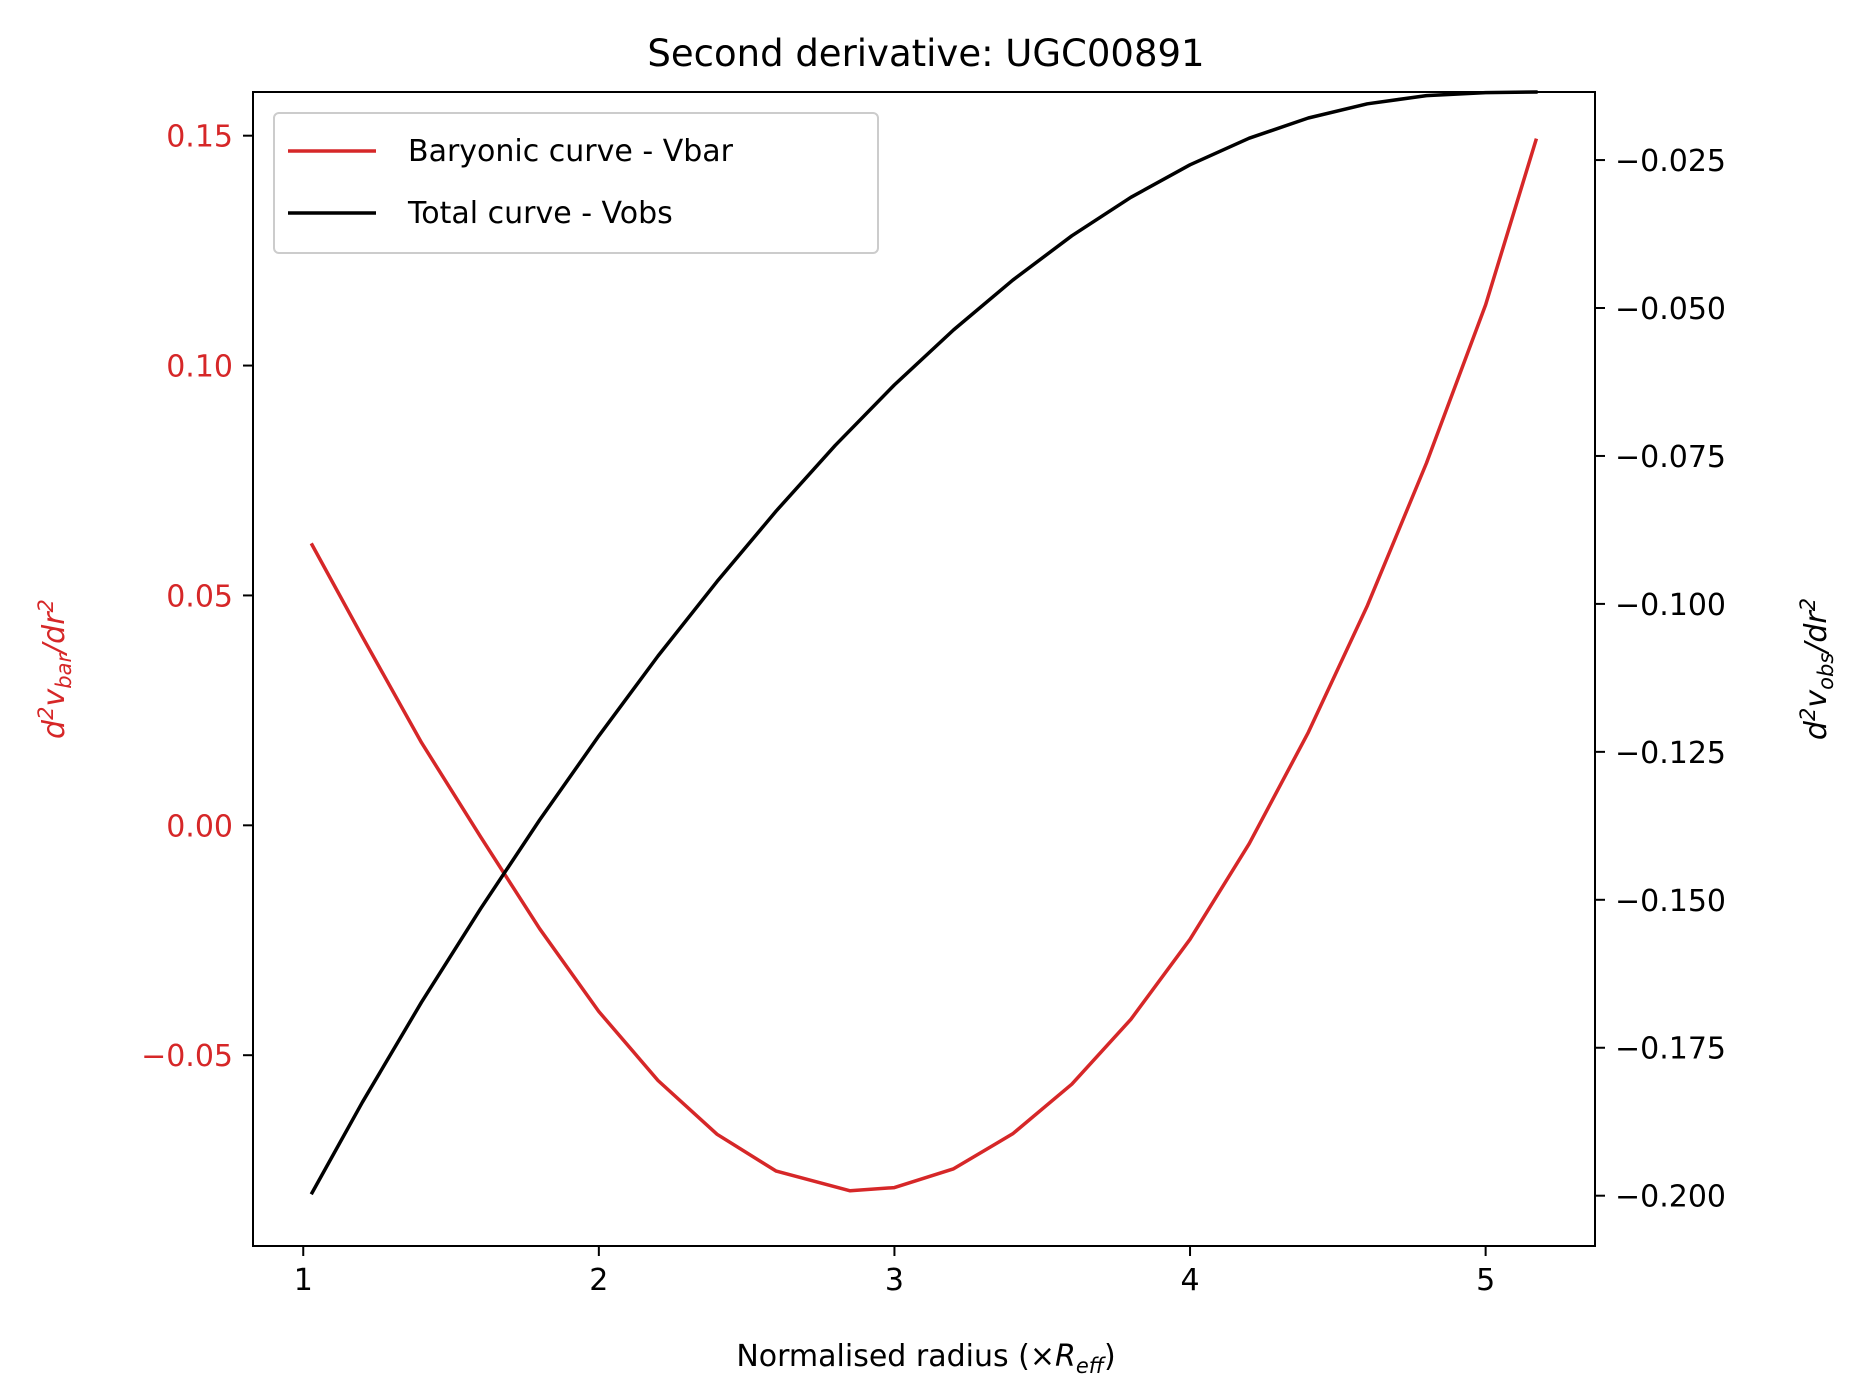 The image size is (1863, 1397). What do you see at coordinates (925, 1358) in the screenshot?
I see `x-axis-title: Normalised radius (×Reff)` at bounding box center [925, 1358].